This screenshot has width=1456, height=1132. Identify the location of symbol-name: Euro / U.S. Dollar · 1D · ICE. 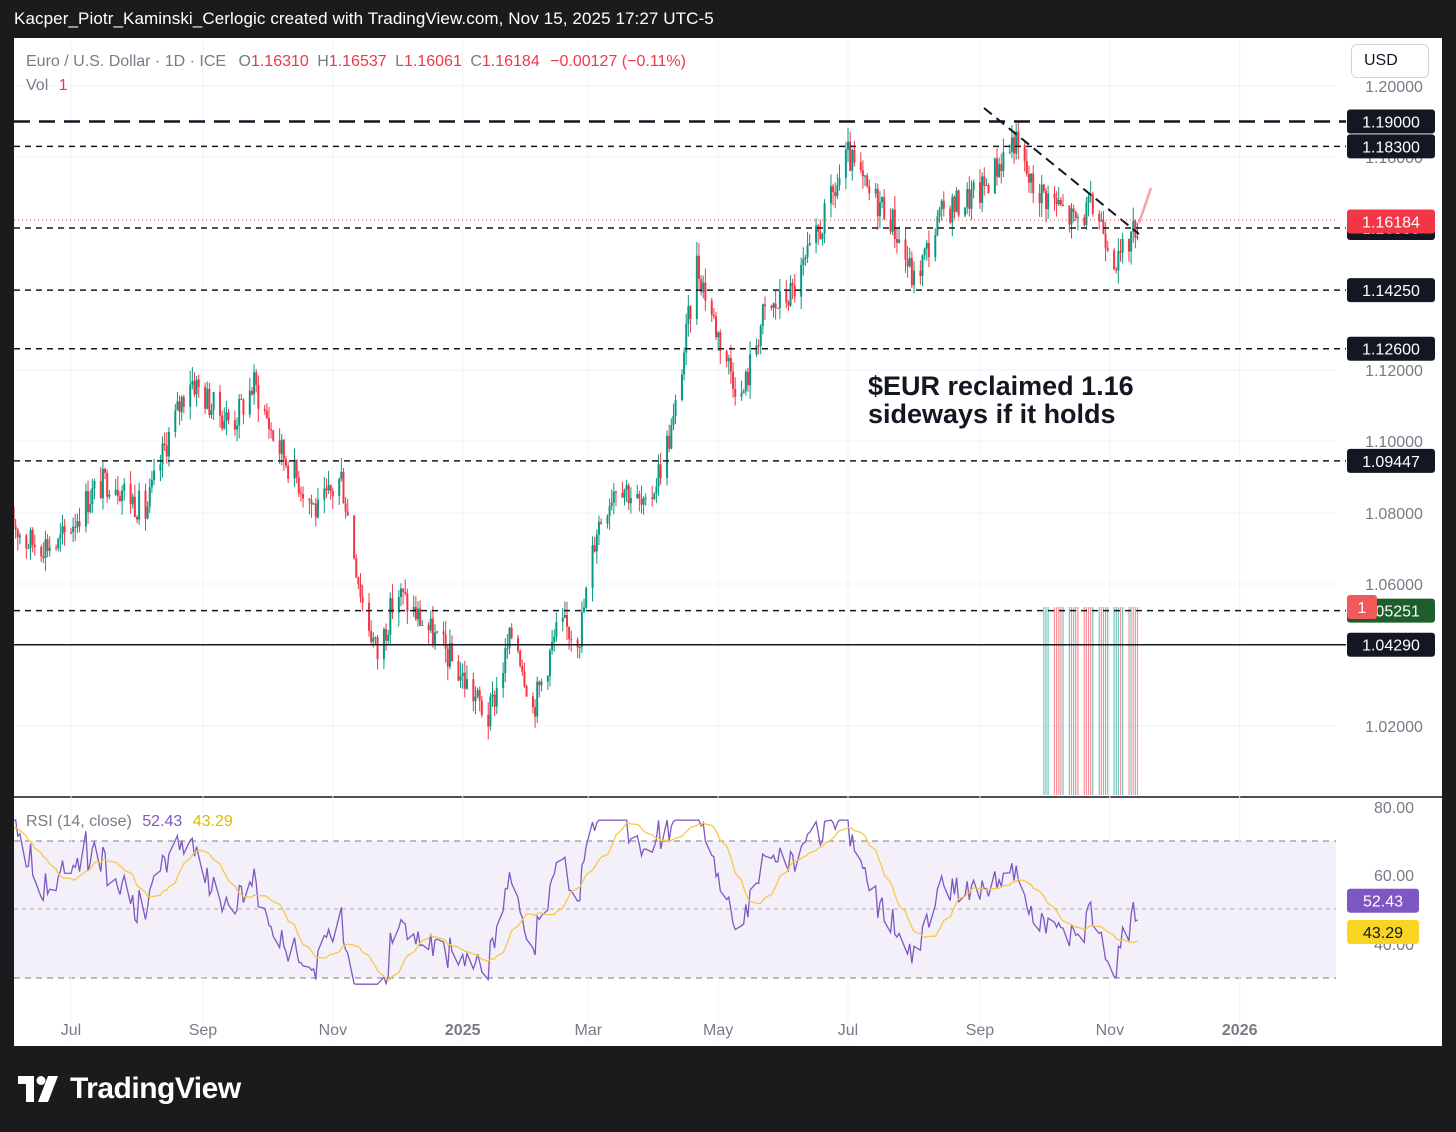
(126, 61).